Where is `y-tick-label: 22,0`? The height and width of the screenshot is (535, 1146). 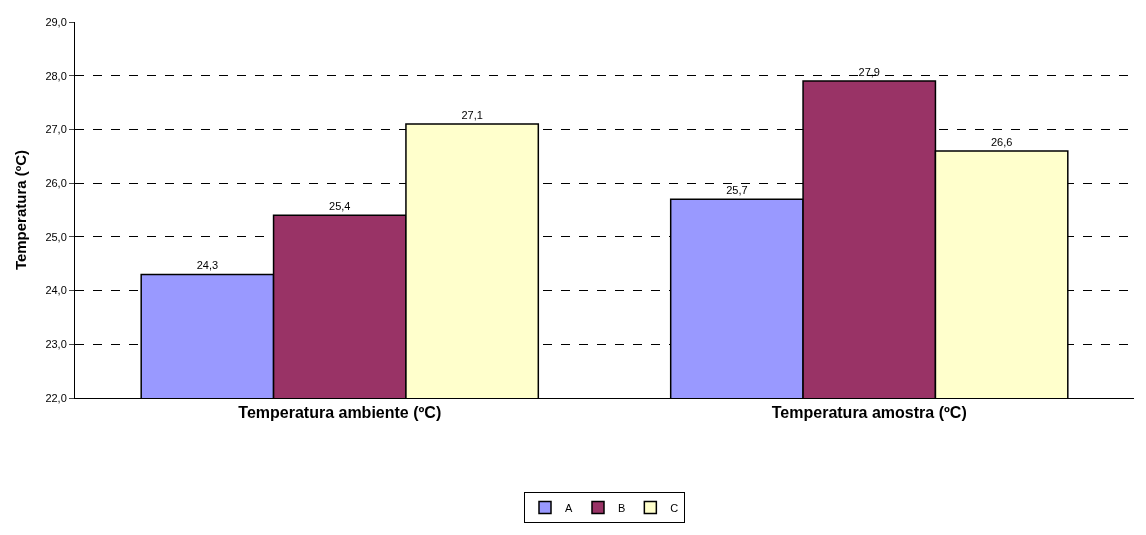
y-tick-label: 22,0 is located at coordinates (56, 397).